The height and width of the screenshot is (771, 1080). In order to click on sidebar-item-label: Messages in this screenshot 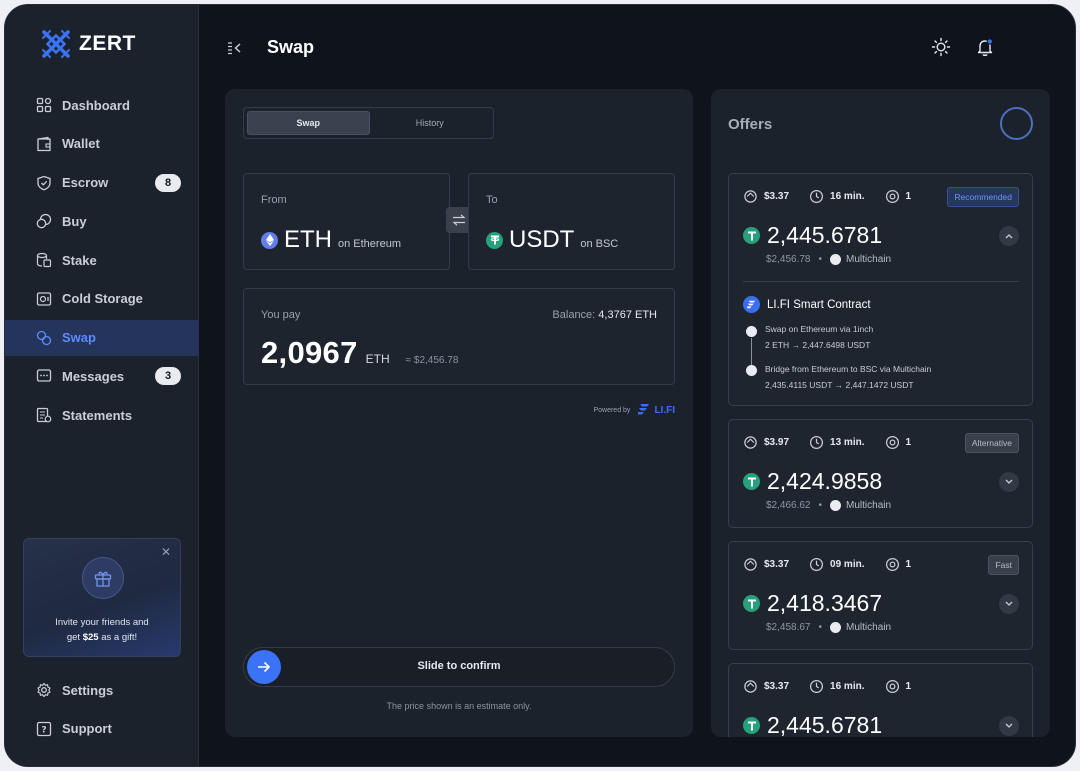, I will do `click(93, 376)`.